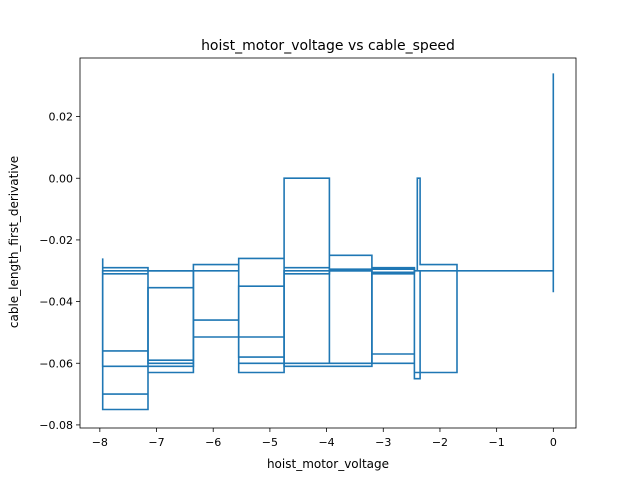 The image size is (640, 484). I want to click on y-tick-label: −0.08, so click(56, 425).